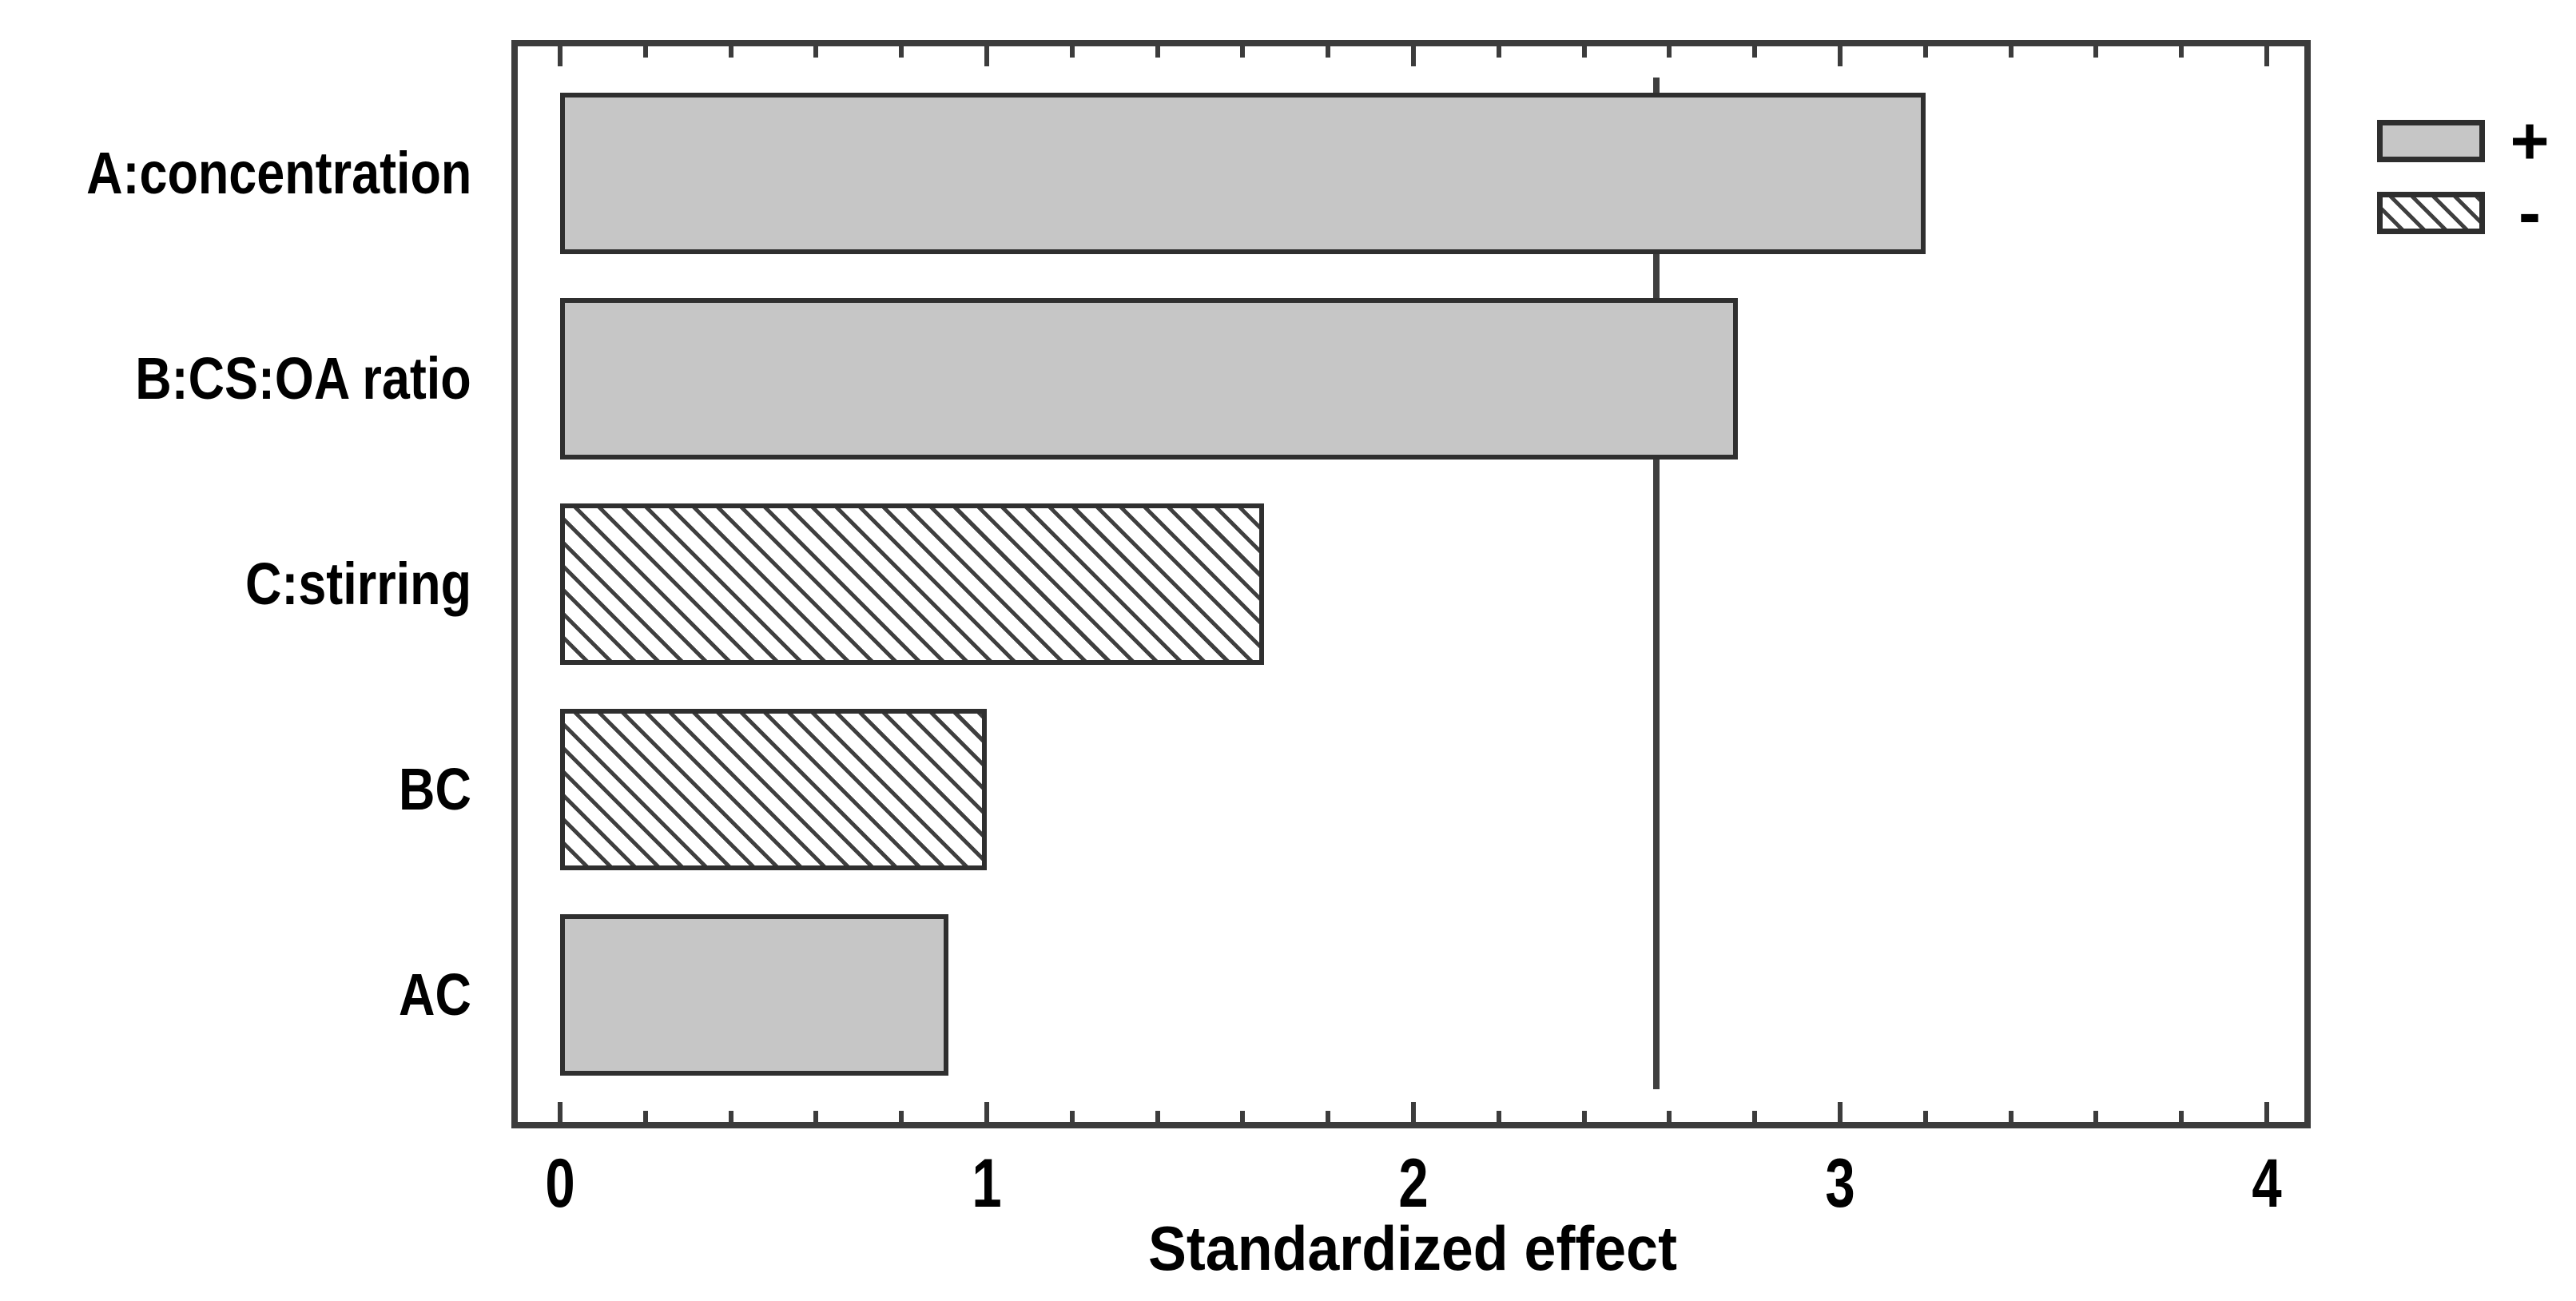  Describe the element at coordinates (816, 52) in the screenshot. I see `x-minor-tick-top-0.6` at that location.